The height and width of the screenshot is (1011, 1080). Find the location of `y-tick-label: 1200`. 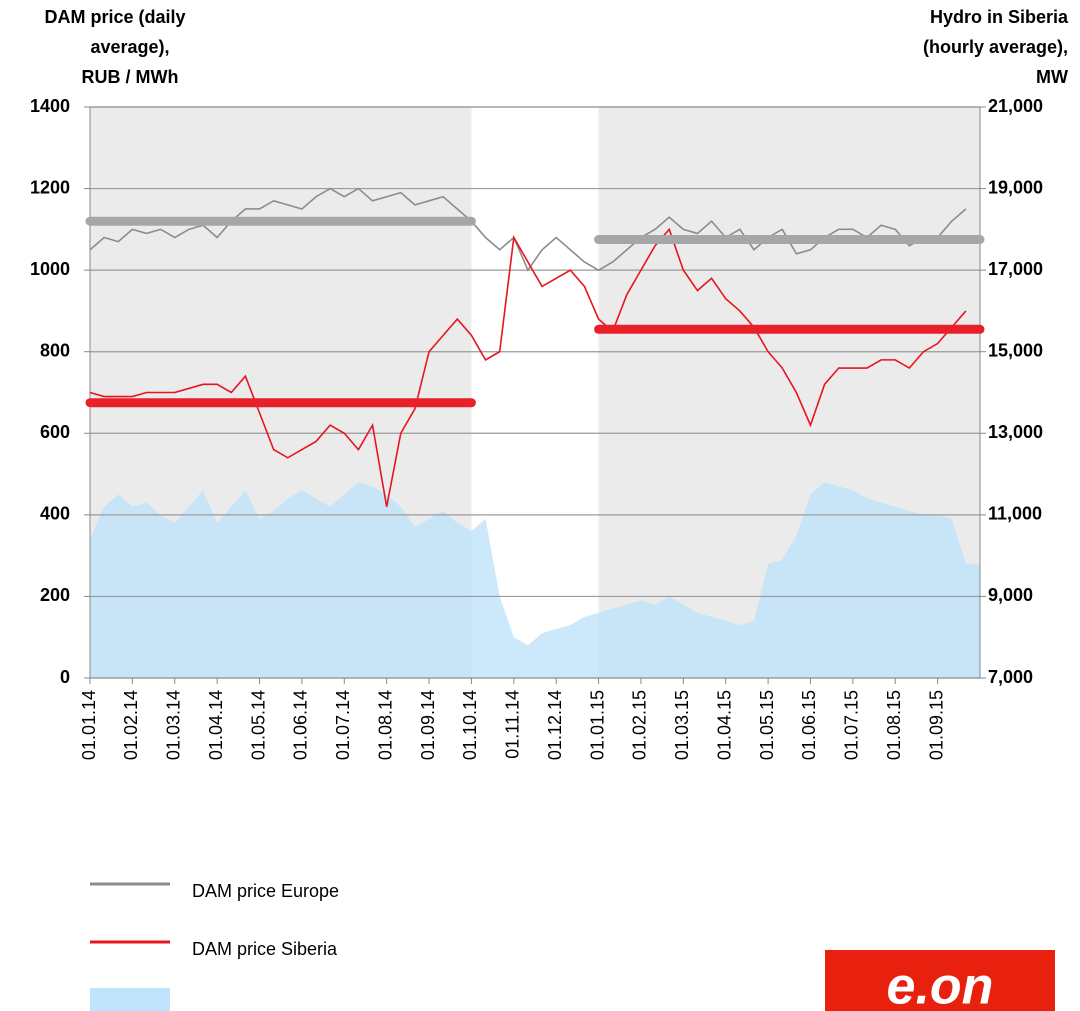

y-tick-label: 1200 is located at coordinates (50, 187).